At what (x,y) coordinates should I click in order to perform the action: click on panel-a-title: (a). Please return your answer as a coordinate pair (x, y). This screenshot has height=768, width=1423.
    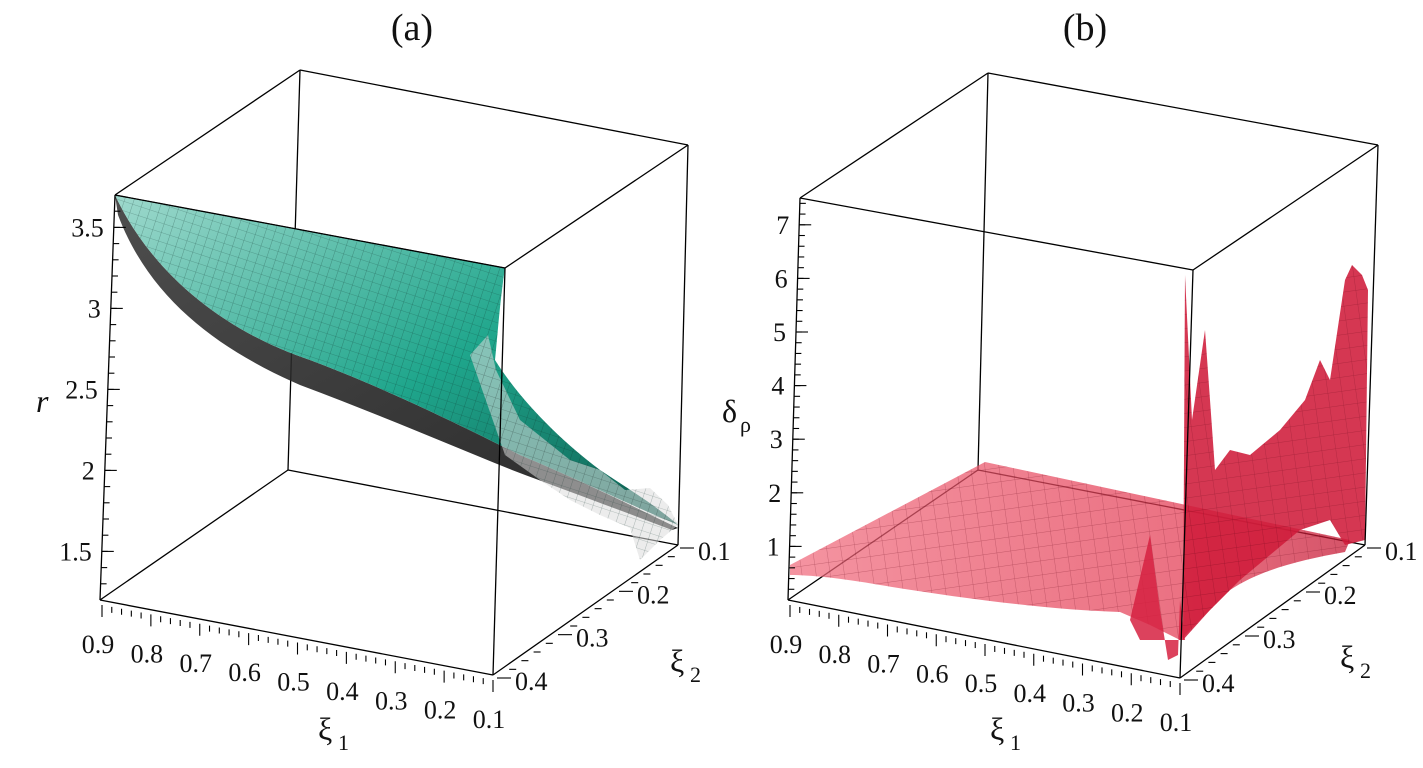
    Looking at the image, I should click on (412, 28).